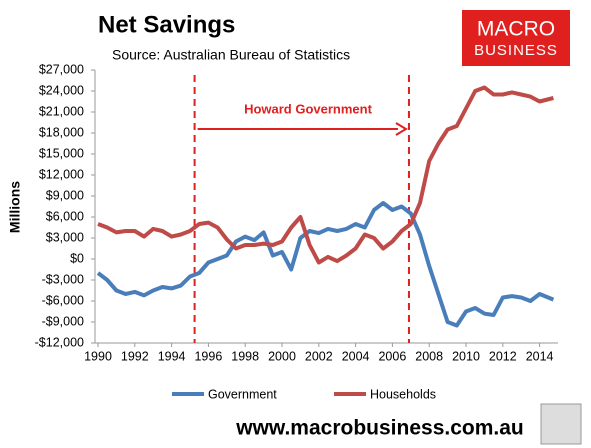  What do you see at coordinates (135, 356) in the screenshot?
I see `x-tick-label: 1992` at bounding box center [135, 356].